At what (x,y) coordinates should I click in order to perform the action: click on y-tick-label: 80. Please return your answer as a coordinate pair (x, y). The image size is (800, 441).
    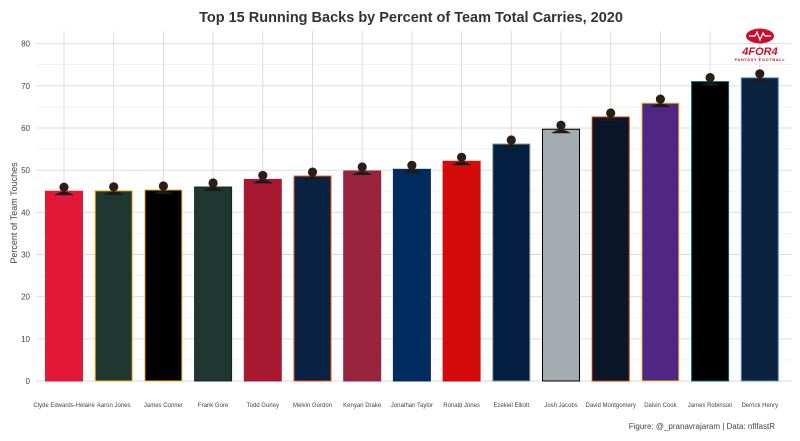
    Looking at the image, I should click on (25, 44).